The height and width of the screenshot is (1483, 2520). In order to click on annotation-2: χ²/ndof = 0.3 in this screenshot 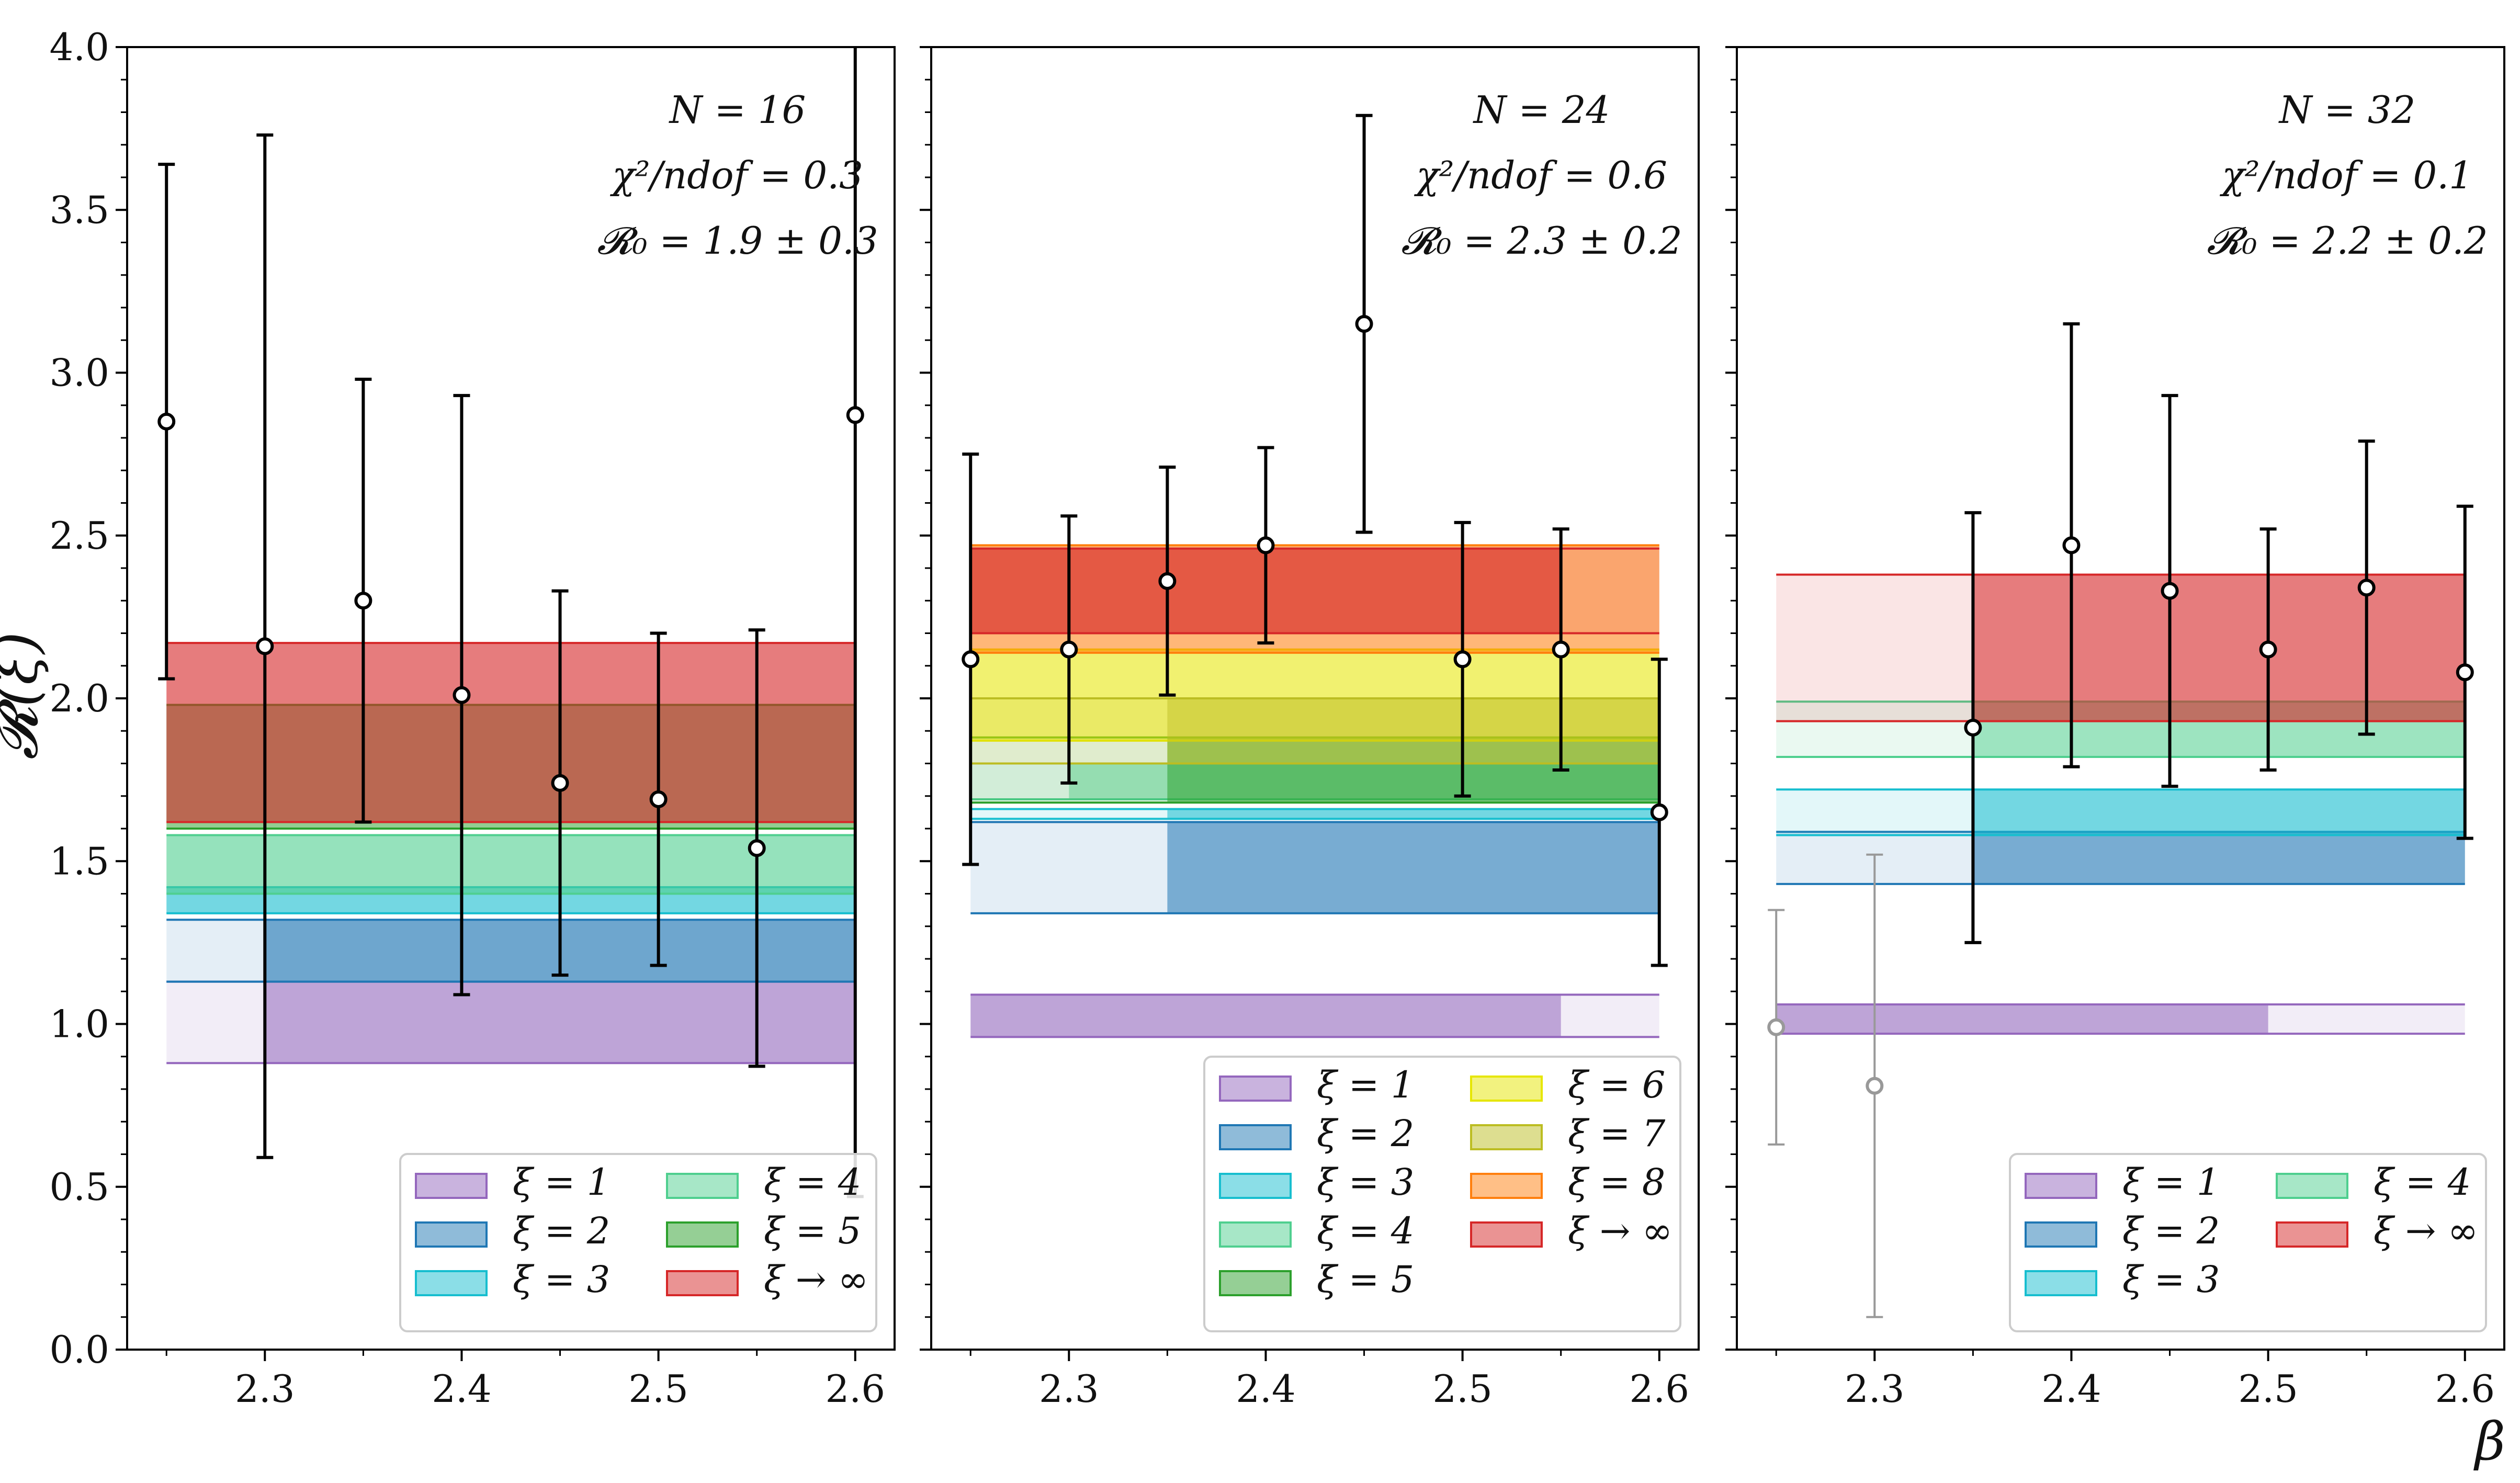, I will do `click(736, 175)`.